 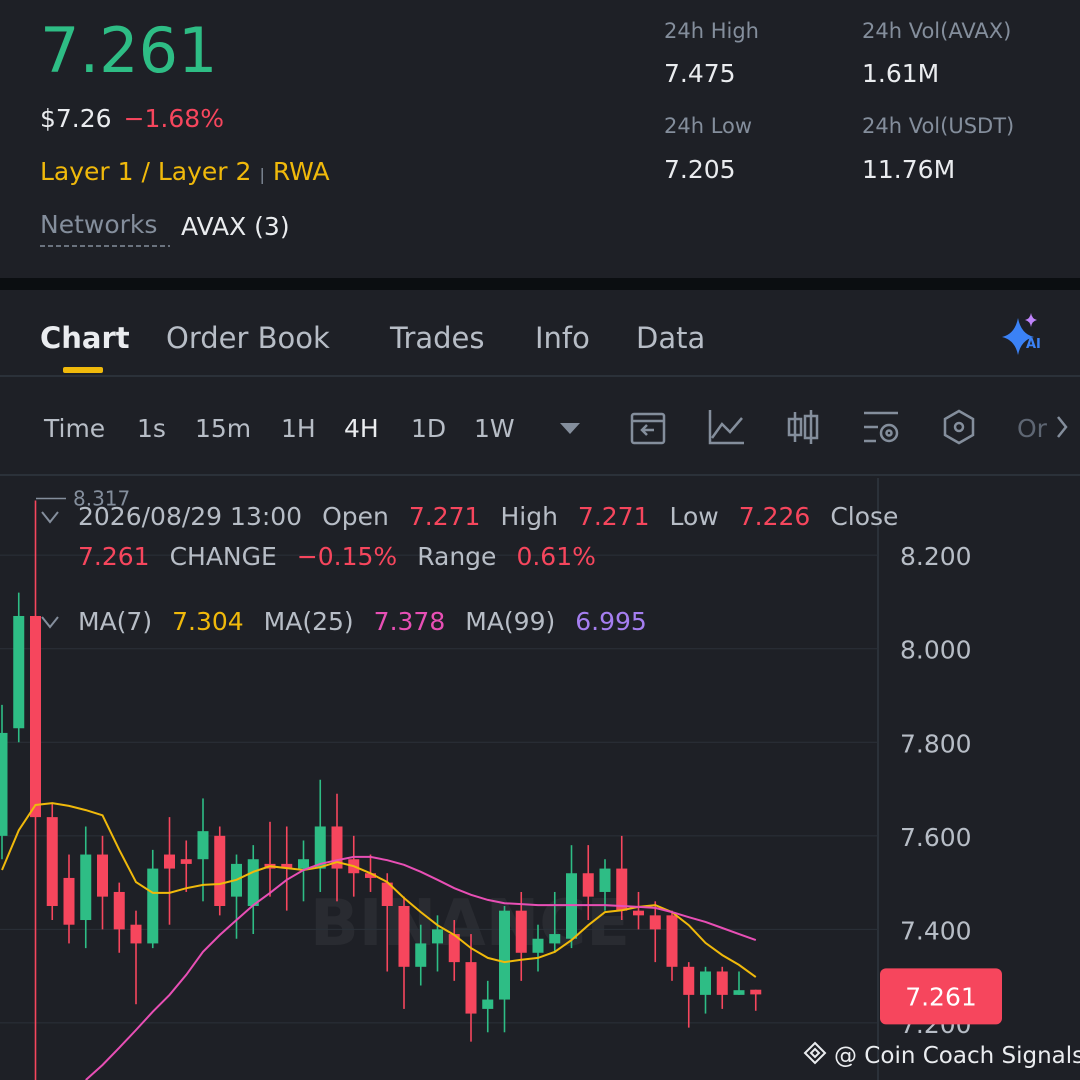 I want to click on y-tick-label: 7.800, so click(x=936, y=743).